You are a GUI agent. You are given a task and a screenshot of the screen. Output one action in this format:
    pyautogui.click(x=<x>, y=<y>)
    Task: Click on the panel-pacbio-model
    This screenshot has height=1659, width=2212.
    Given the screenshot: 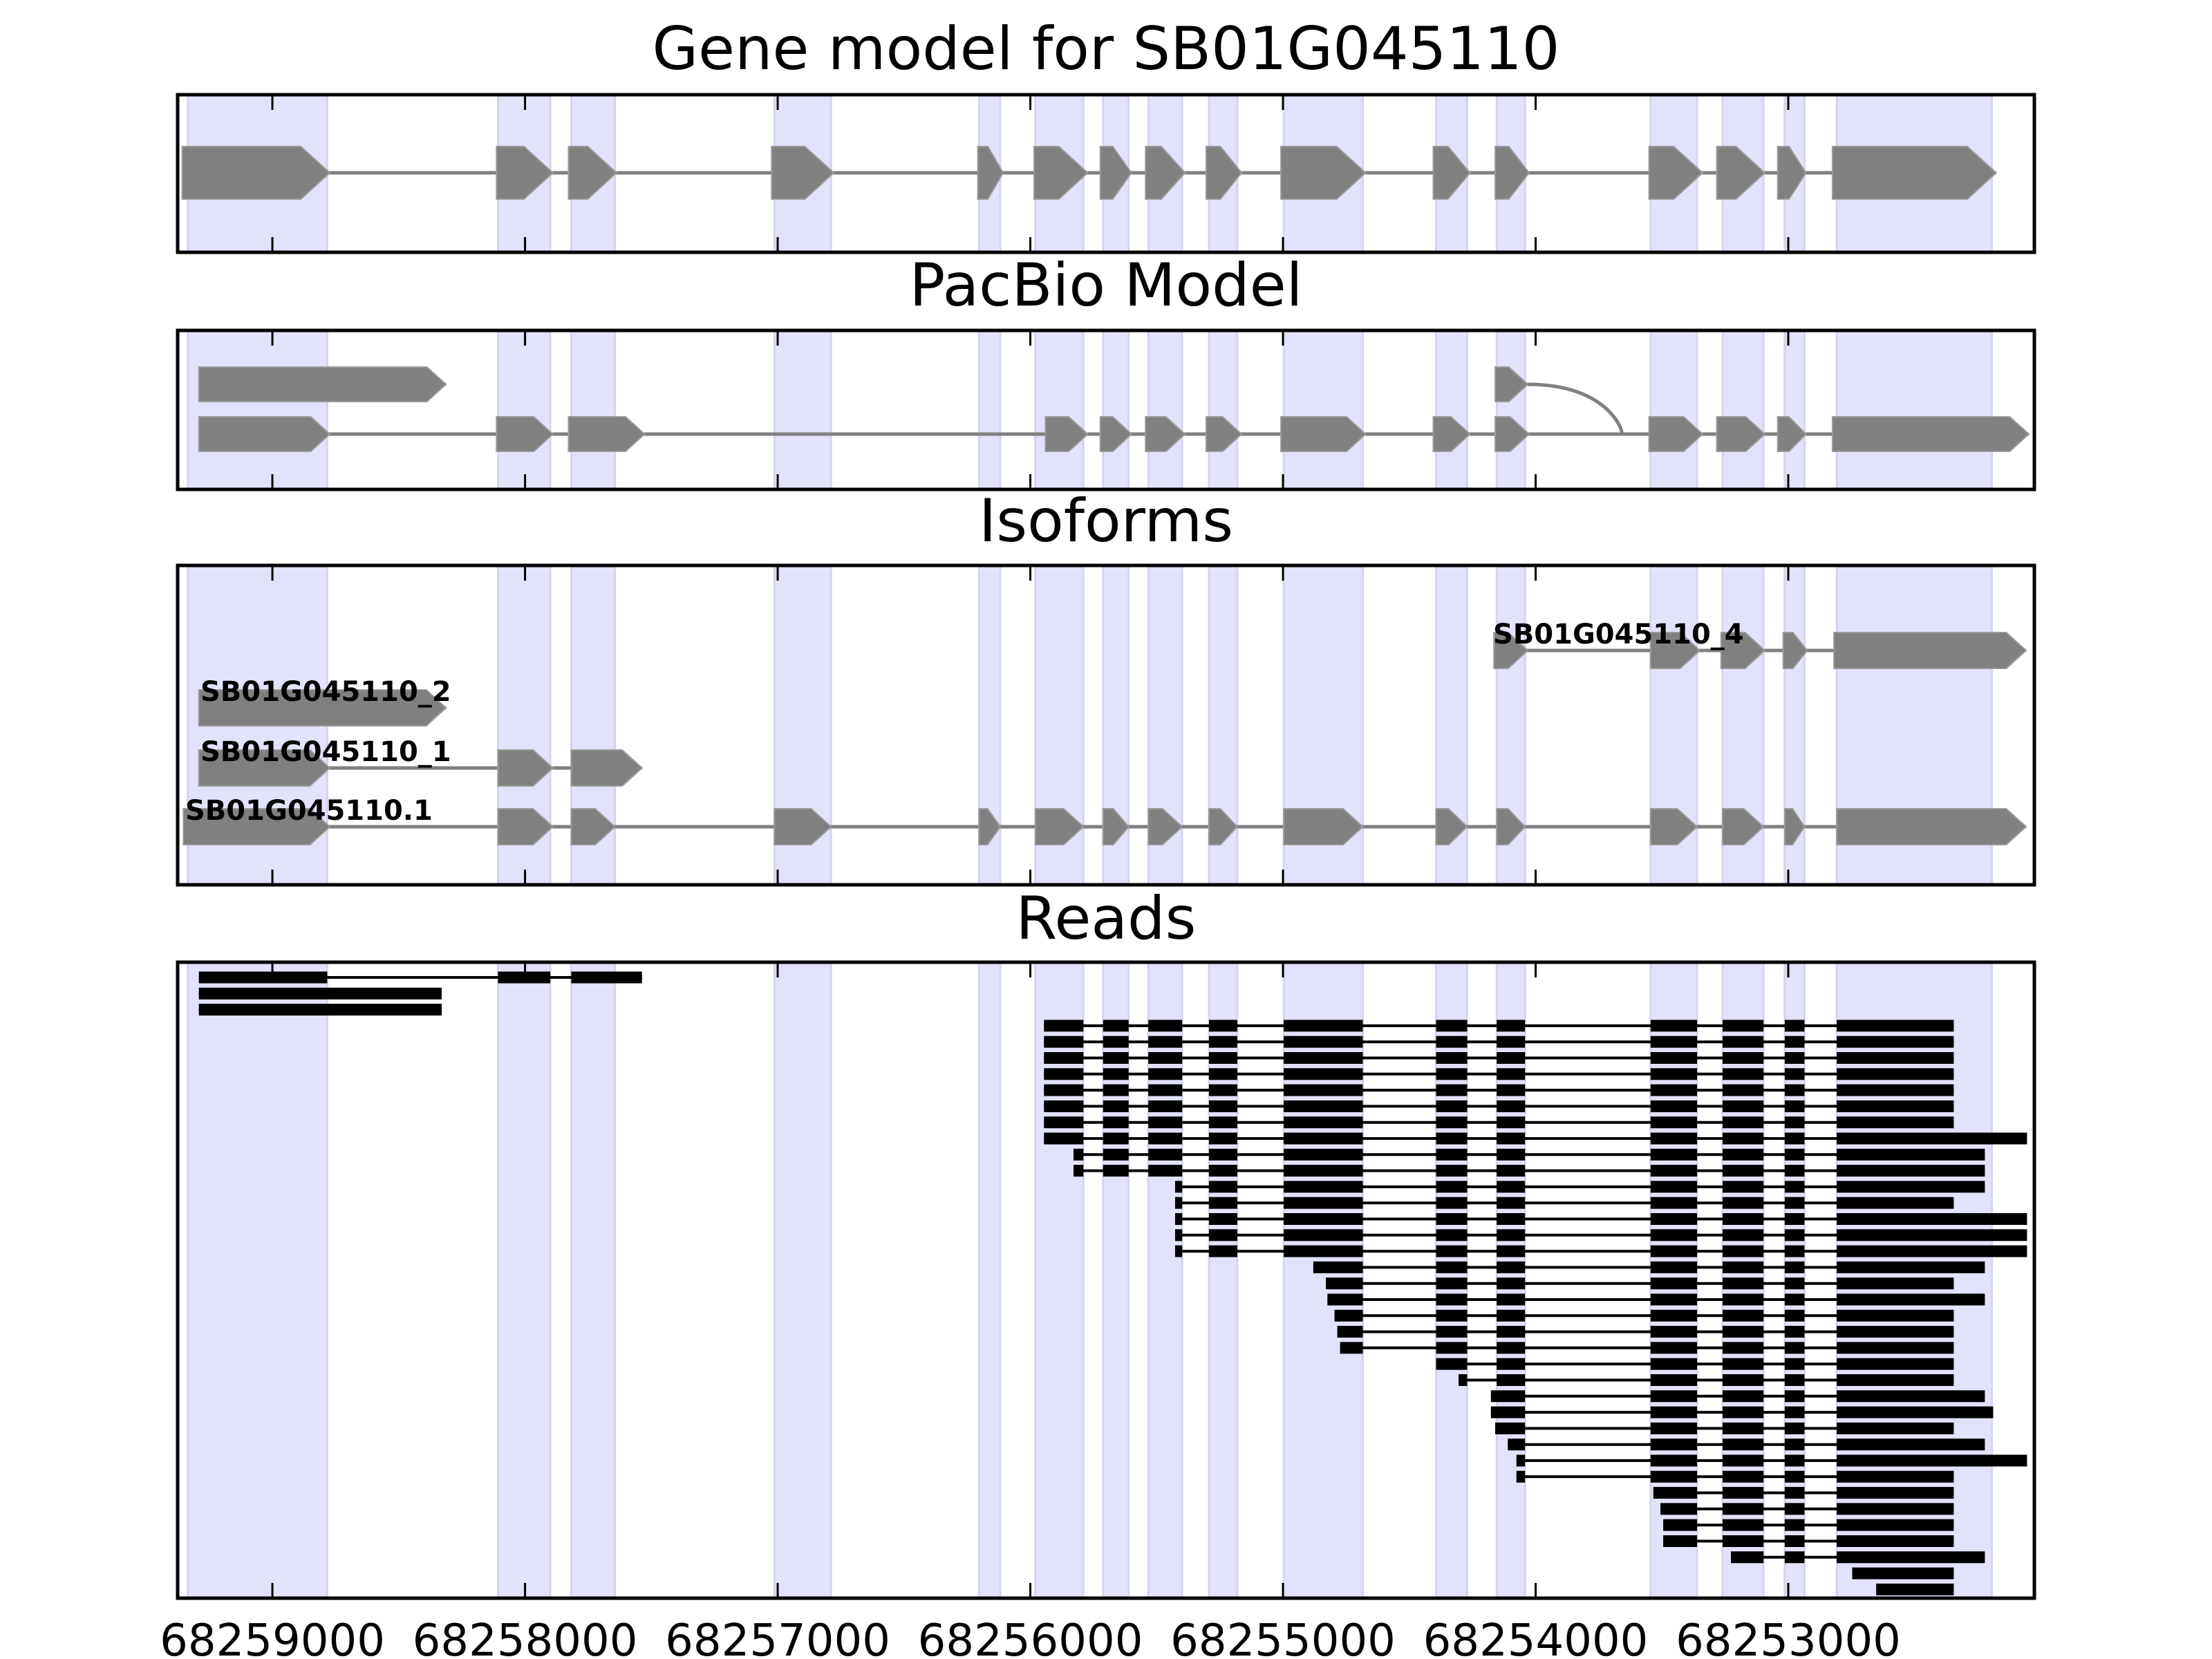 What is the action you would take?
    pyautogui.click(x=1106, y=409)
    